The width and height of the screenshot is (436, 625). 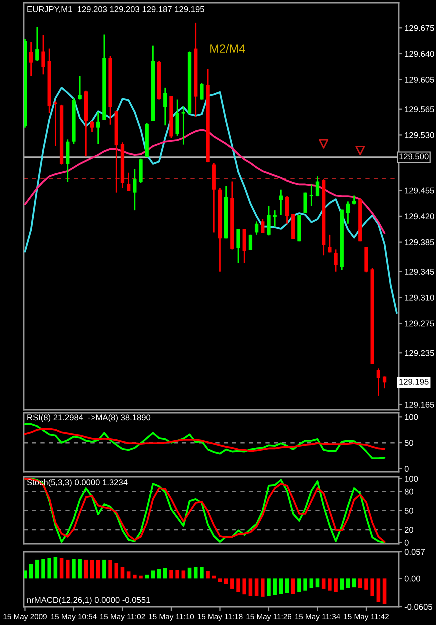 What do you see at coordinates (89, 601) in the screenshot?
I see `text: nrMACD(12,26,1) 0.0000 -0.0551` at bounding box center [89, 601].